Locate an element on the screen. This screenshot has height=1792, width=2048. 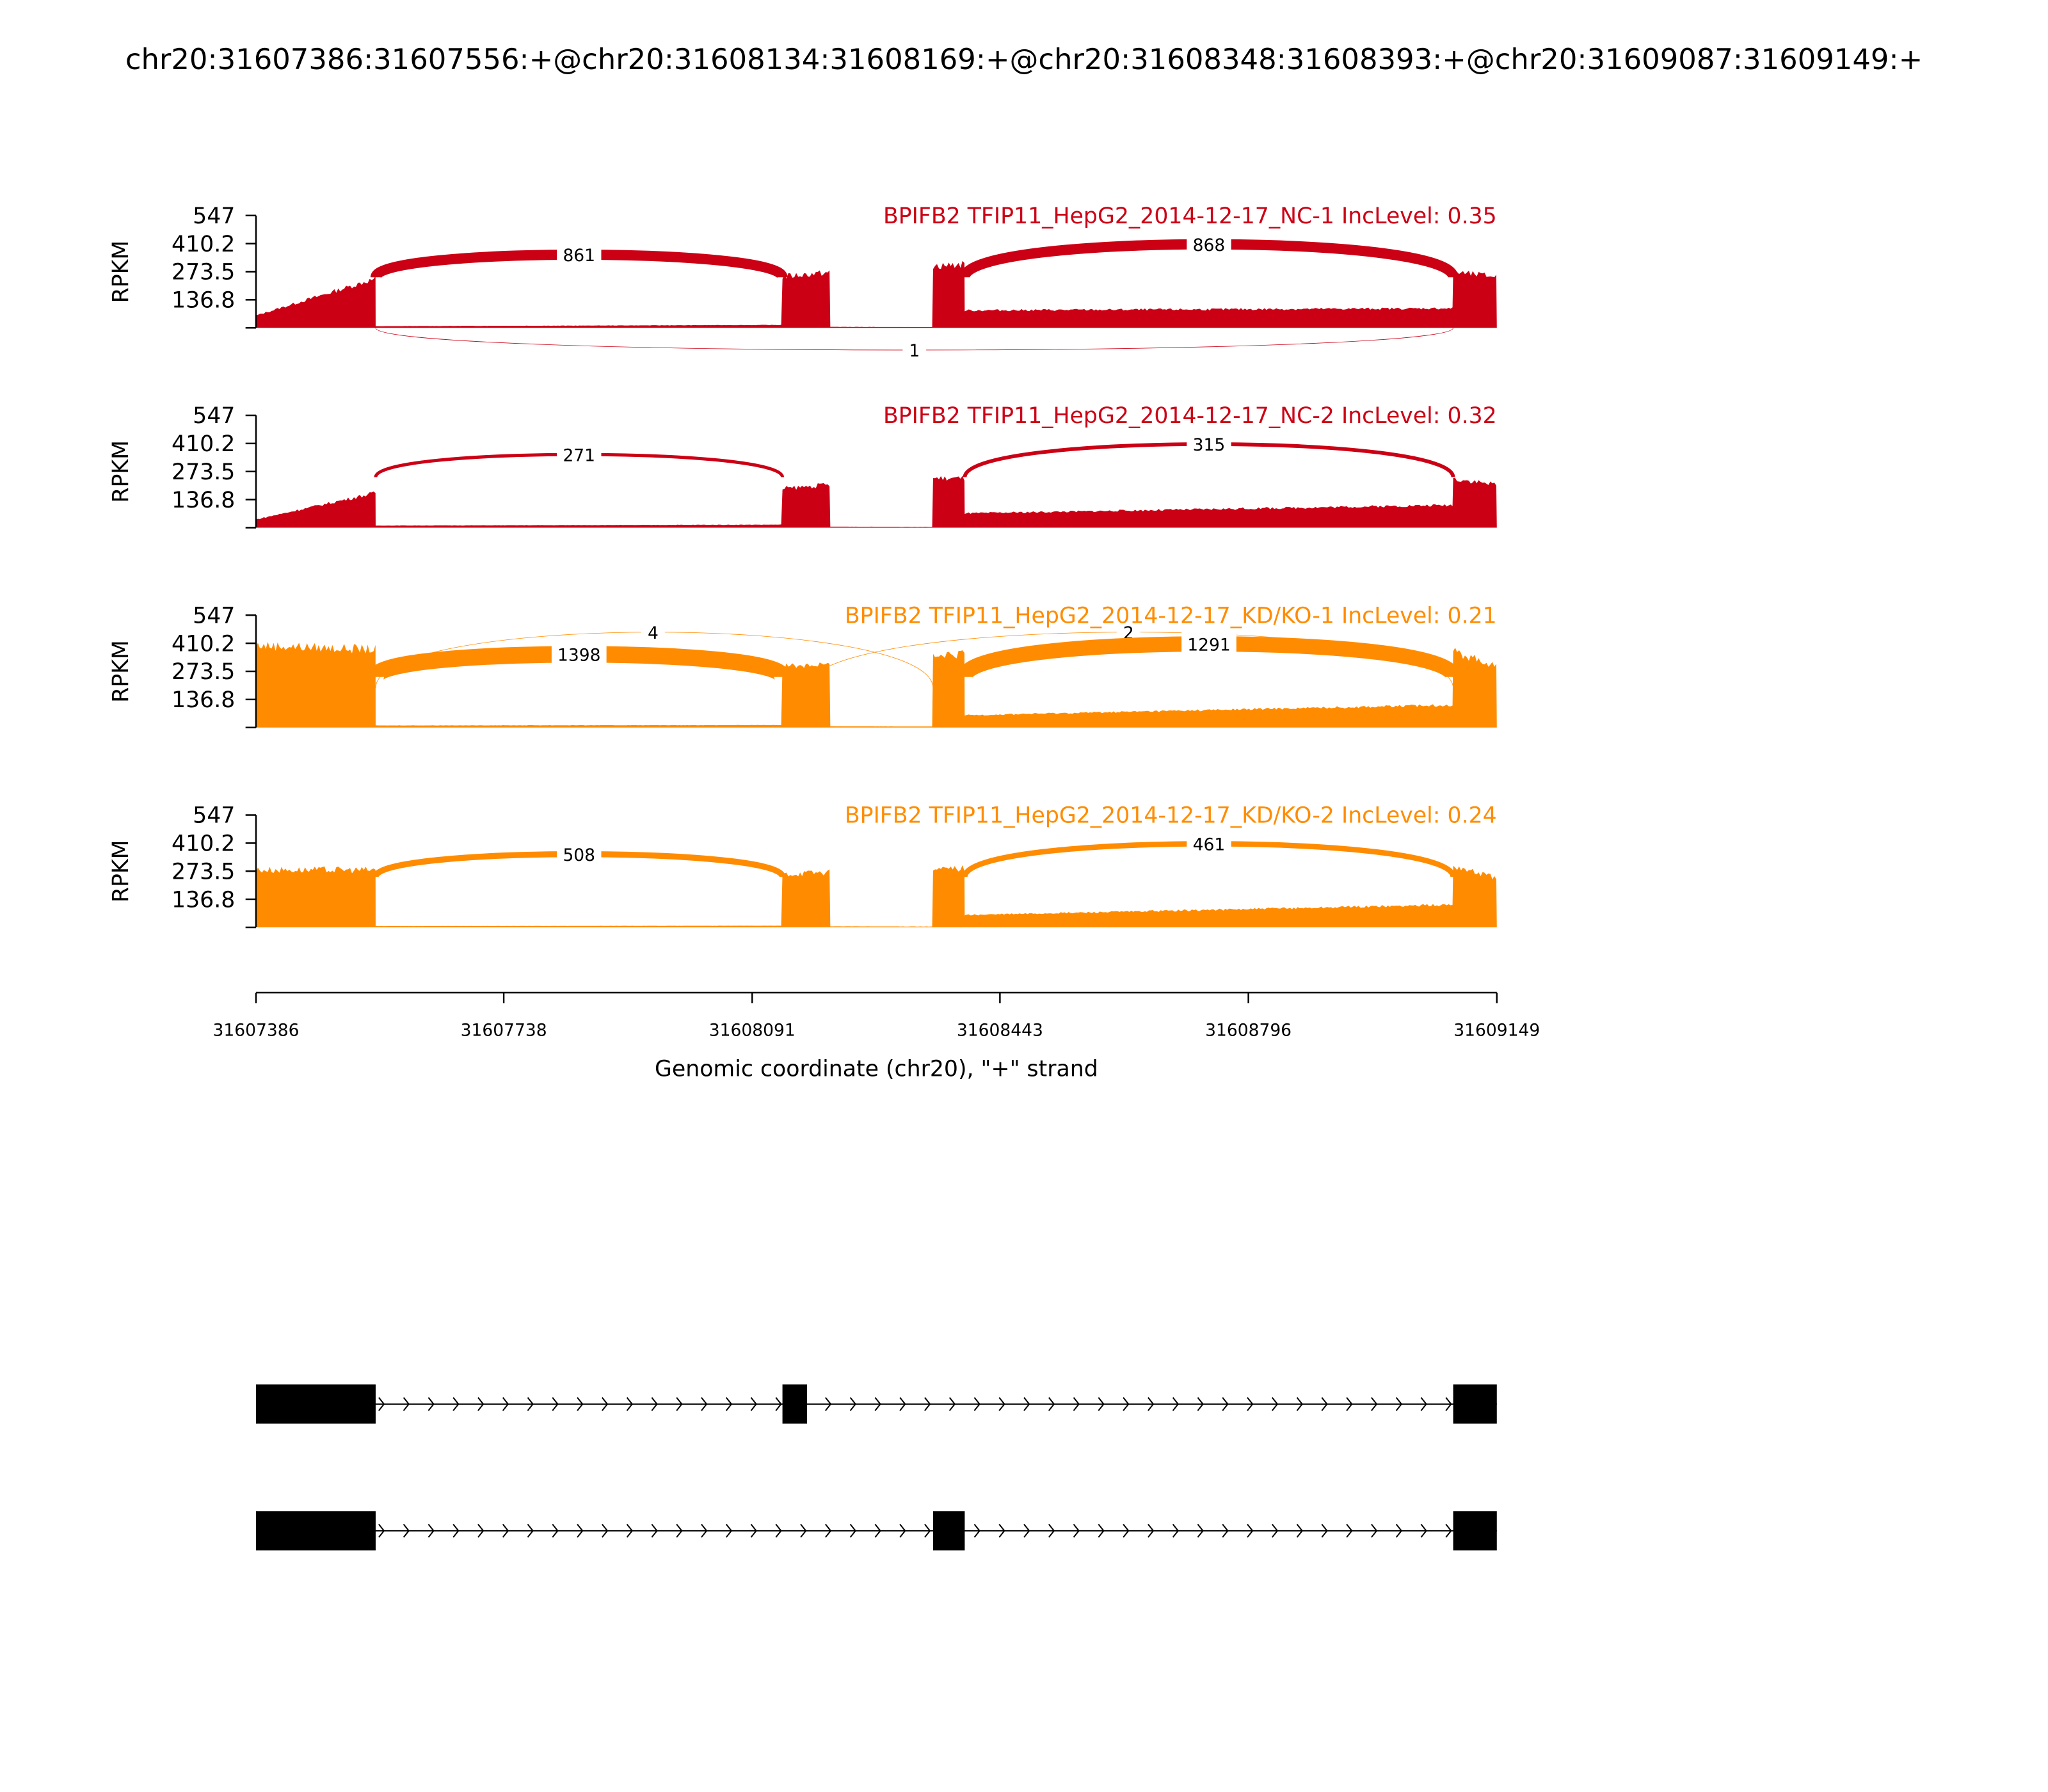
y-tick-label: 136.8 is located at coordinates (203, 301).